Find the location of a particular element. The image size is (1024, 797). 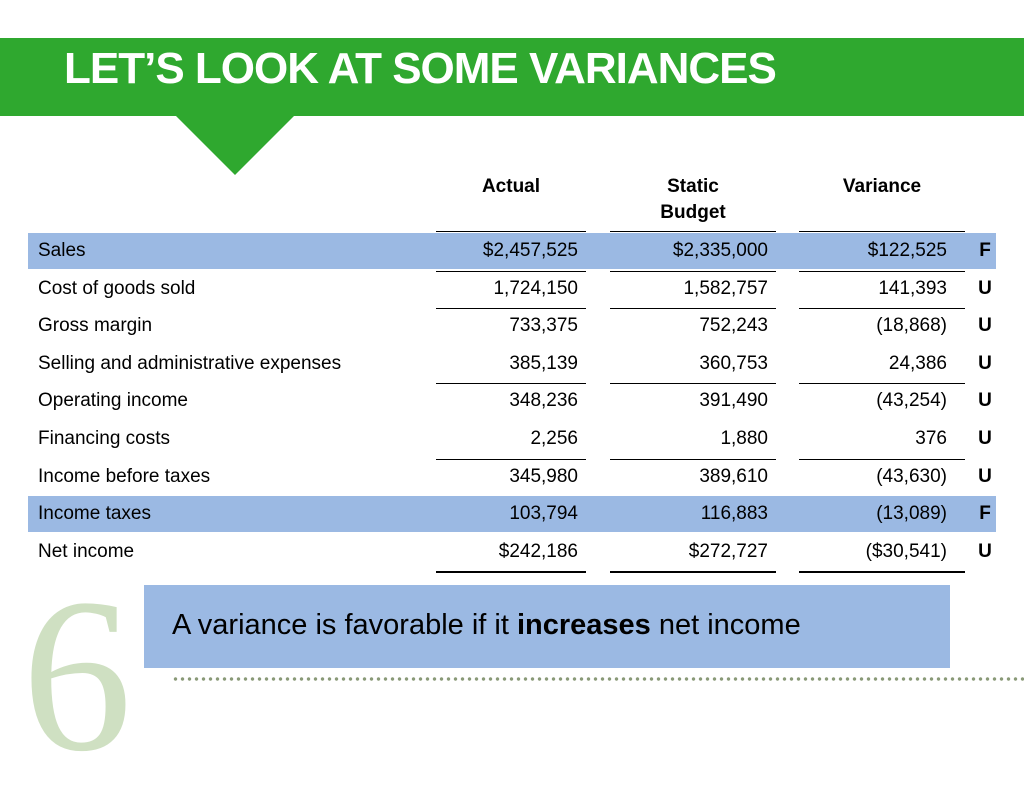

static-budget-value: 1,880 is located at coordinates (744, 438).